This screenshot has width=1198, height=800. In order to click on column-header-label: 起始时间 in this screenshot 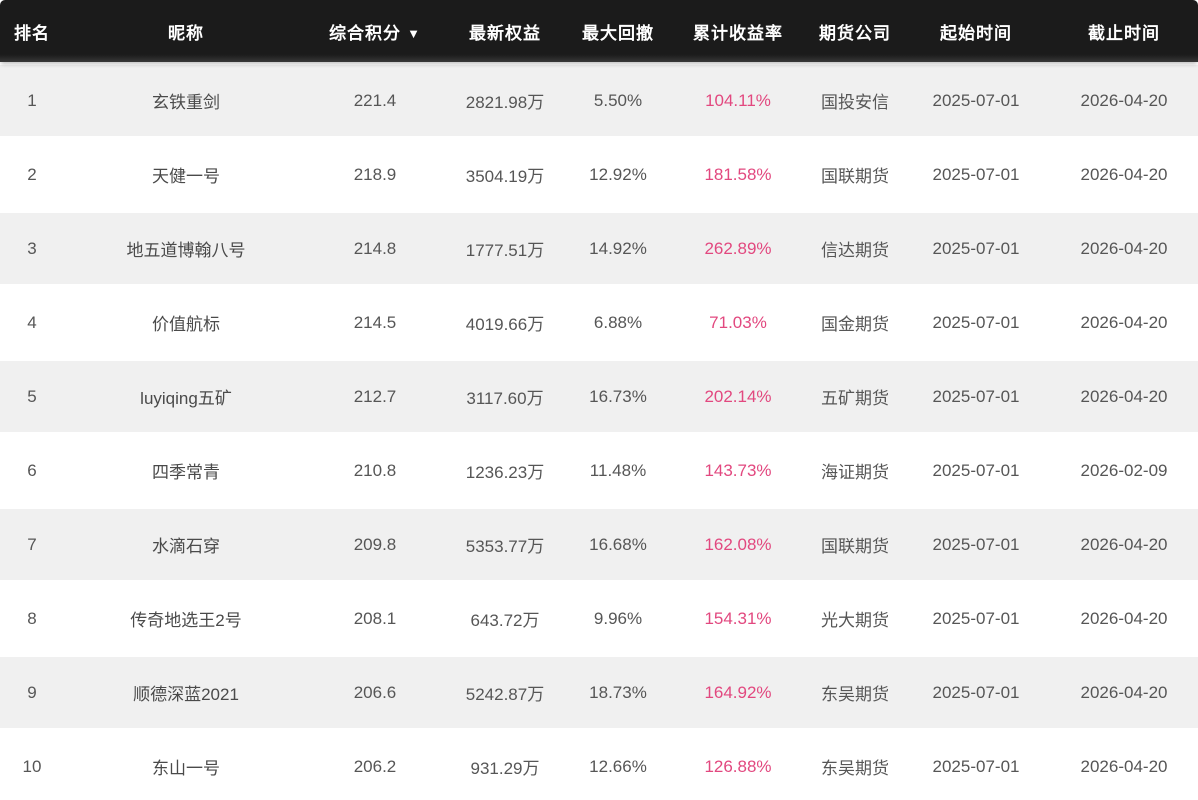, I will do `click(976, 33)`.